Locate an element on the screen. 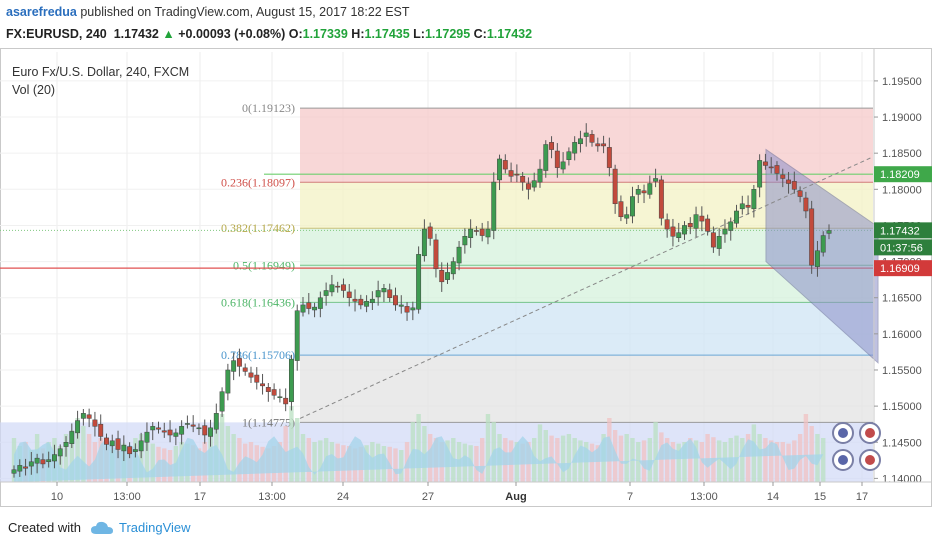  fib-label-0.786: 0.786(1.15706) is located at coordinates (258, 355).